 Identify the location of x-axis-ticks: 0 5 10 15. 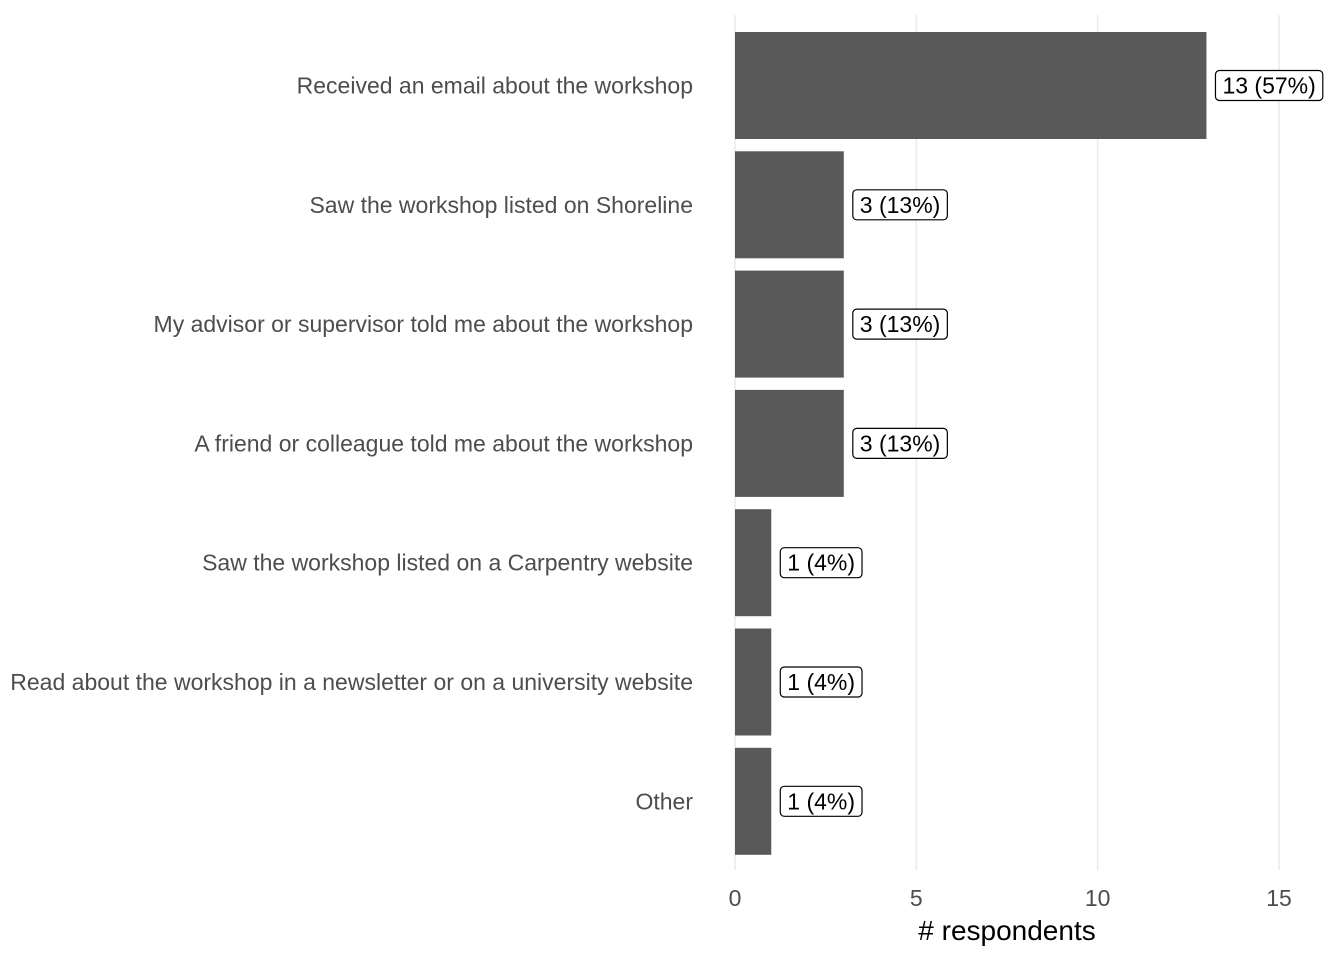
(1010, 898).